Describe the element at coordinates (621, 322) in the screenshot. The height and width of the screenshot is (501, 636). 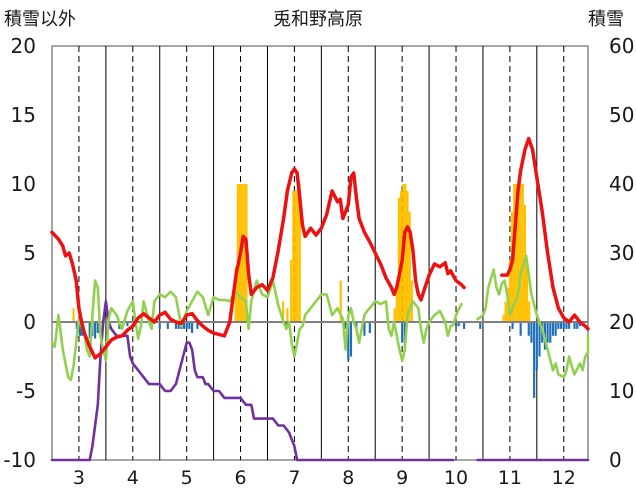
I see `right-tick-label: 20` at that location.